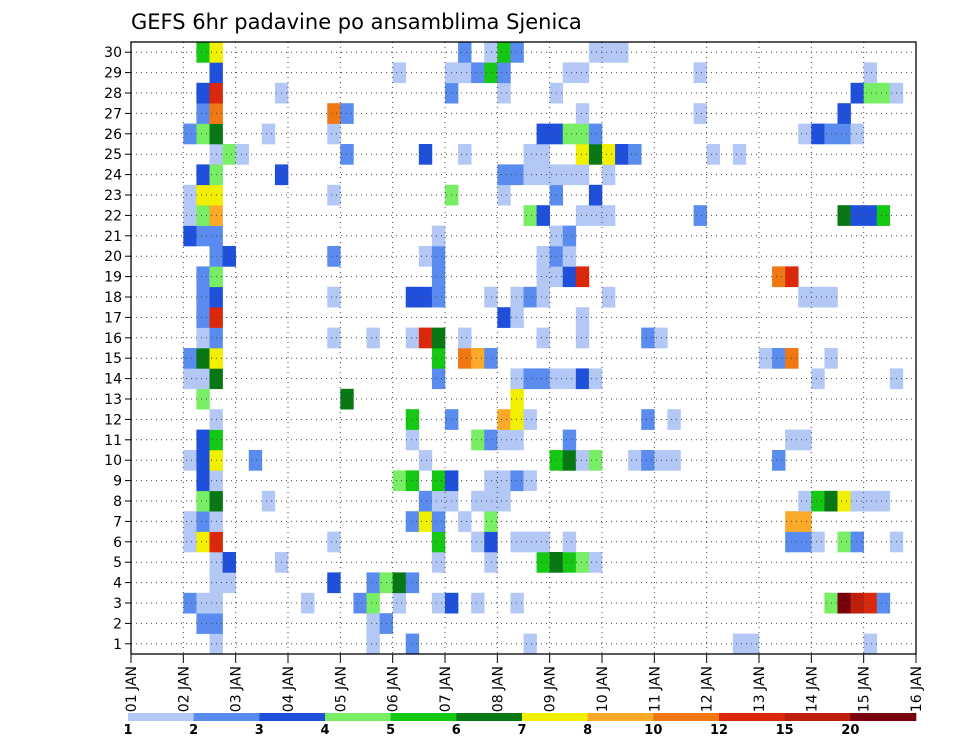  I want to click on y-tick-label: 21, so click(113, 237).